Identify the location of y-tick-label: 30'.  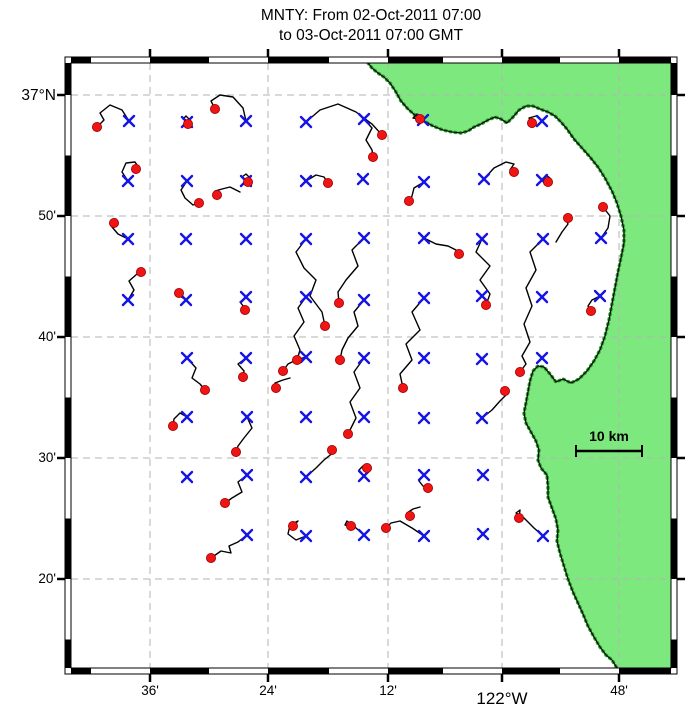
(47, 457).